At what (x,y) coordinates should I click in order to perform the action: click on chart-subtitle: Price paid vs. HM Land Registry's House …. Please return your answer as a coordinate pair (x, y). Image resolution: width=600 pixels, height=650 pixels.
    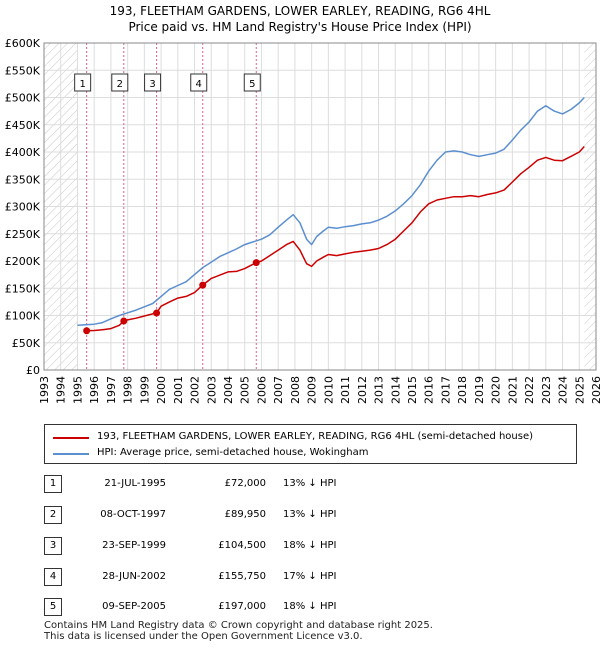
    Looking at the image, I should click on (300, 27).